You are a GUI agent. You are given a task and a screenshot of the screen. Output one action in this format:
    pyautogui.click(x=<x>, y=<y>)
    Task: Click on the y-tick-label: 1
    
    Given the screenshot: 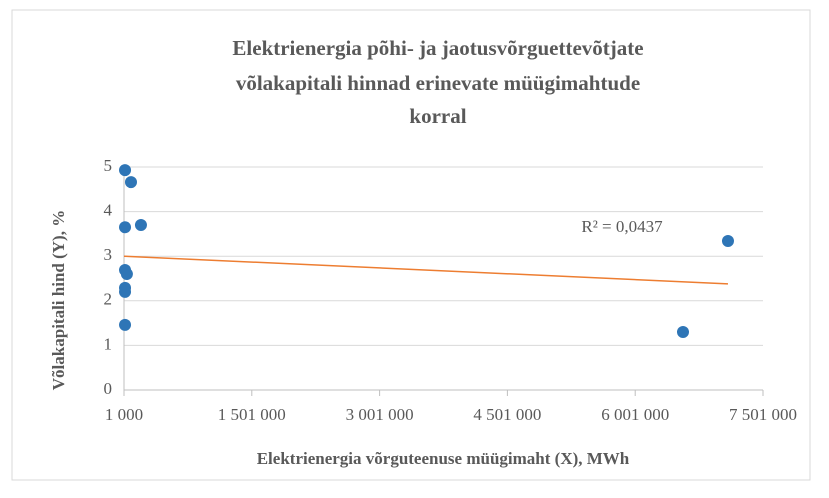 What is the action you would take?
    pyautogui.click(x=108, y=343)
    